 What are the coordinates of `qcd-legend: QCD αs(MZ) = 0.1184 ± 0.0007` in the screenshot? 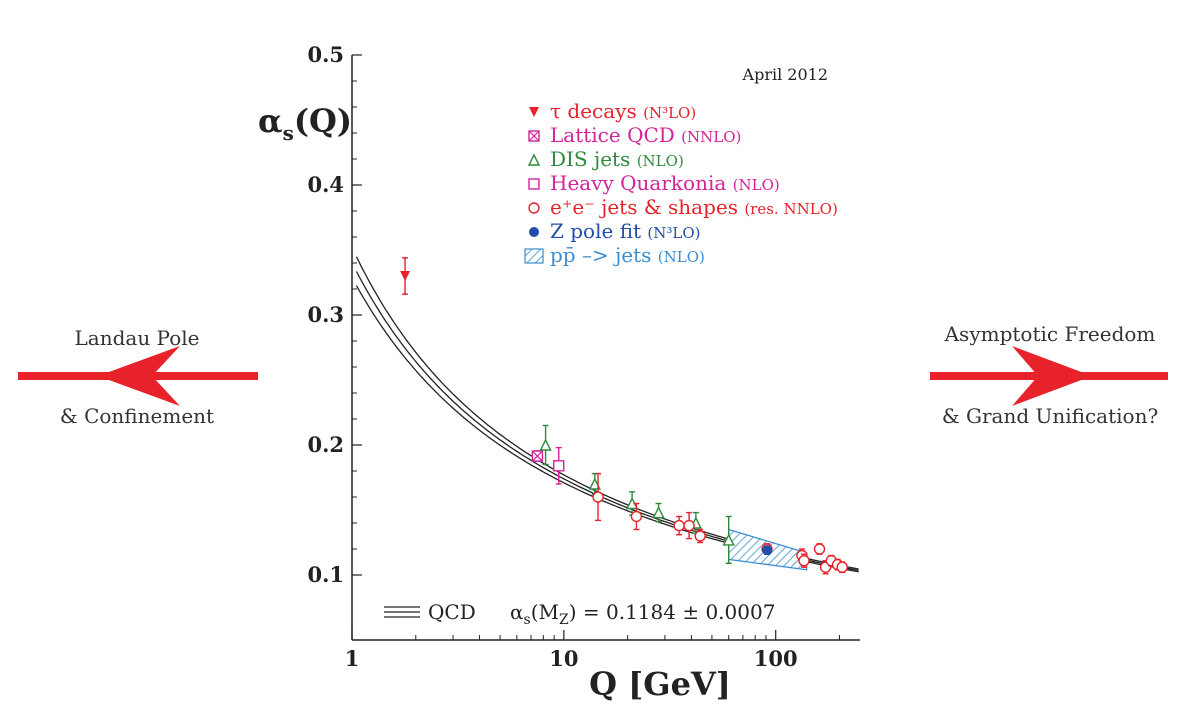 It's located at (579, 614).